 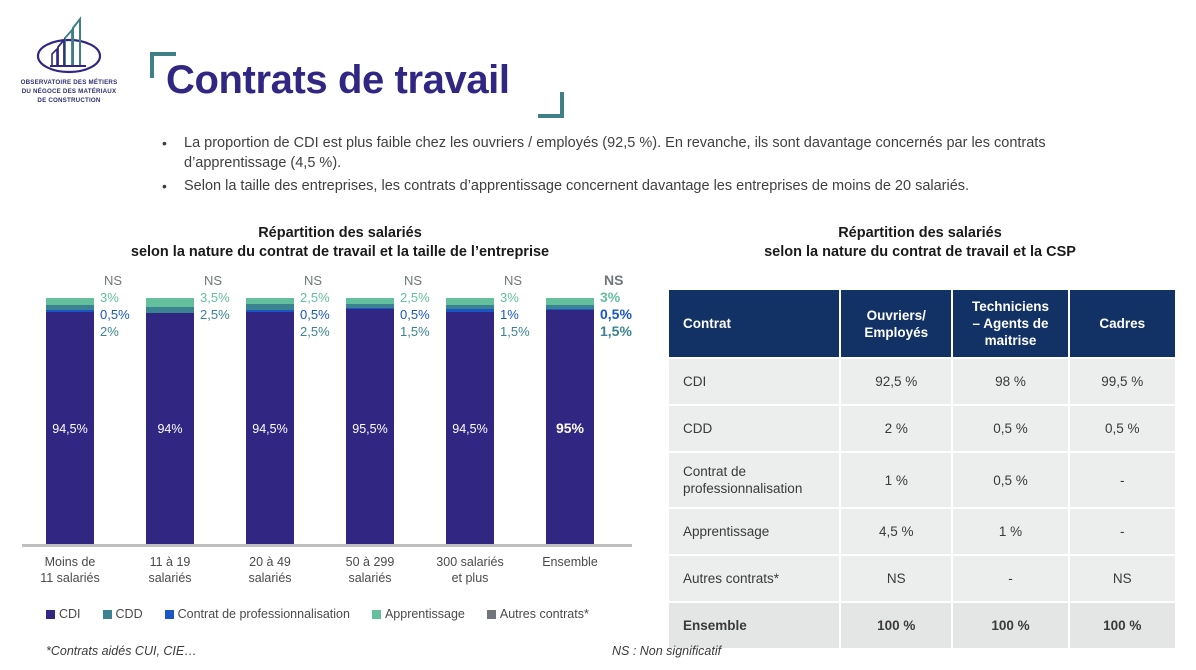 I want to click on legend-item: CDD, so click(x=122, y=614).